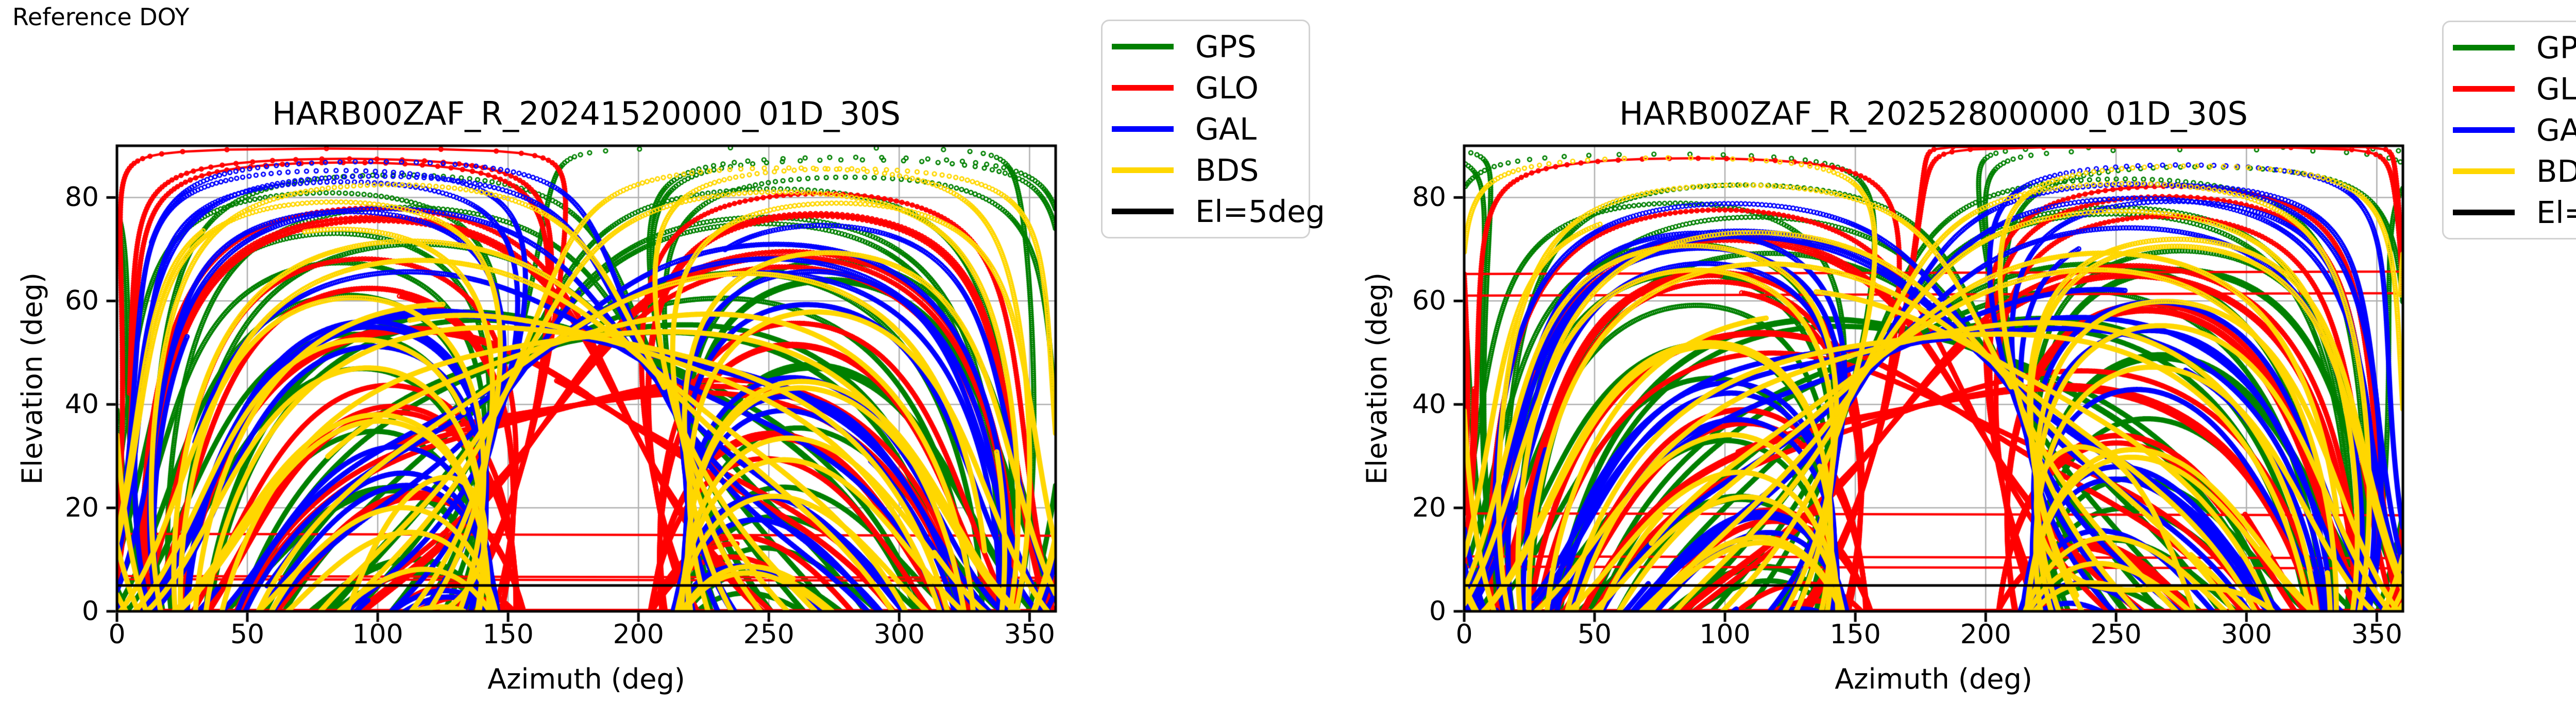  Describe the element at coordinates (101, 17) in the screenshot. I see `figure-suptitle: Reference DOY` at that location.